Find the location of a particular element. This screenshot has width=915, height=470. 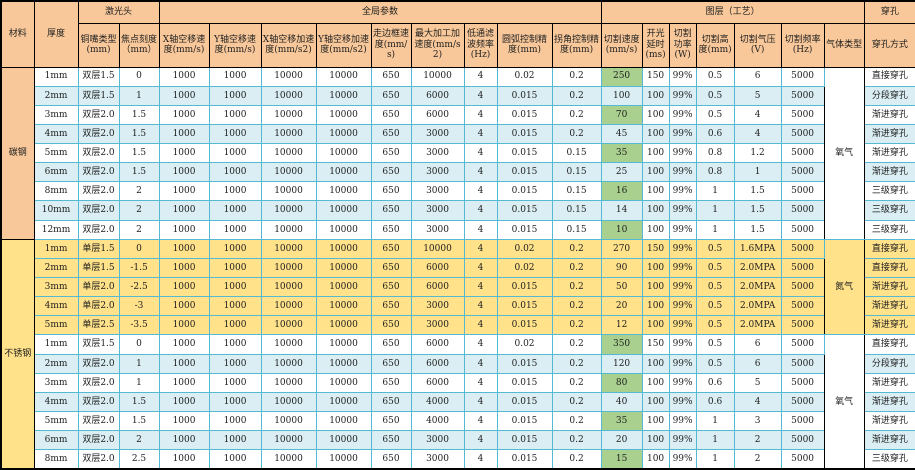

column-header-cut-pressure: 切割气压(V) is located at coordinates (757, 45).